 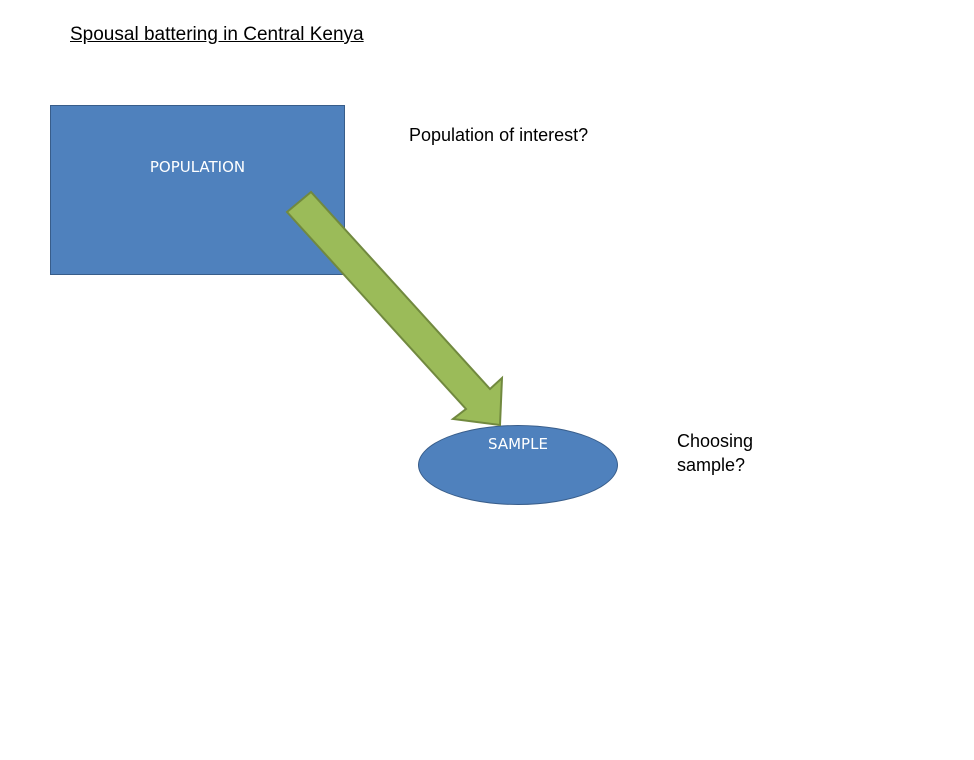 I want to click on sample-question-line1: Choosing, so click(x=715, y=441).